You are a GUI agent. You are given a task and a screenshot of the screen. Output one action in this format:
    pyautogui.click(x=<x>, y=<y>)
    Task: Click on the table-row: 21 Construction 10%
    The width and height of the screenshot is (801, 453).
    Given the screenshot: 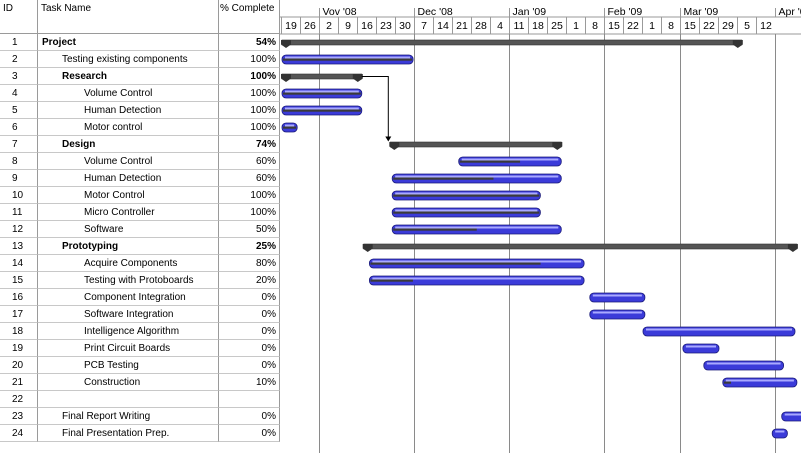 What is the action you would take?
    pyautogui.click(x=140, y=382)
    